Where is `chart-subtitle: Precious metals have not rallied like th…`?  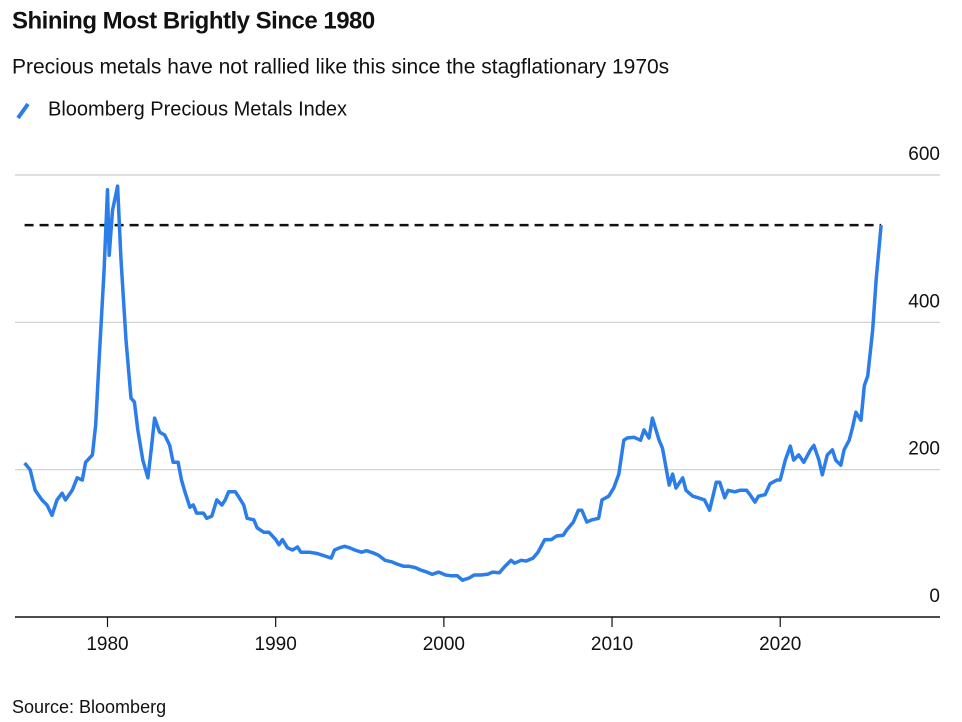
chart-subtitle: Precious metals have not rallied like th… is located at coordinates (340, 67).